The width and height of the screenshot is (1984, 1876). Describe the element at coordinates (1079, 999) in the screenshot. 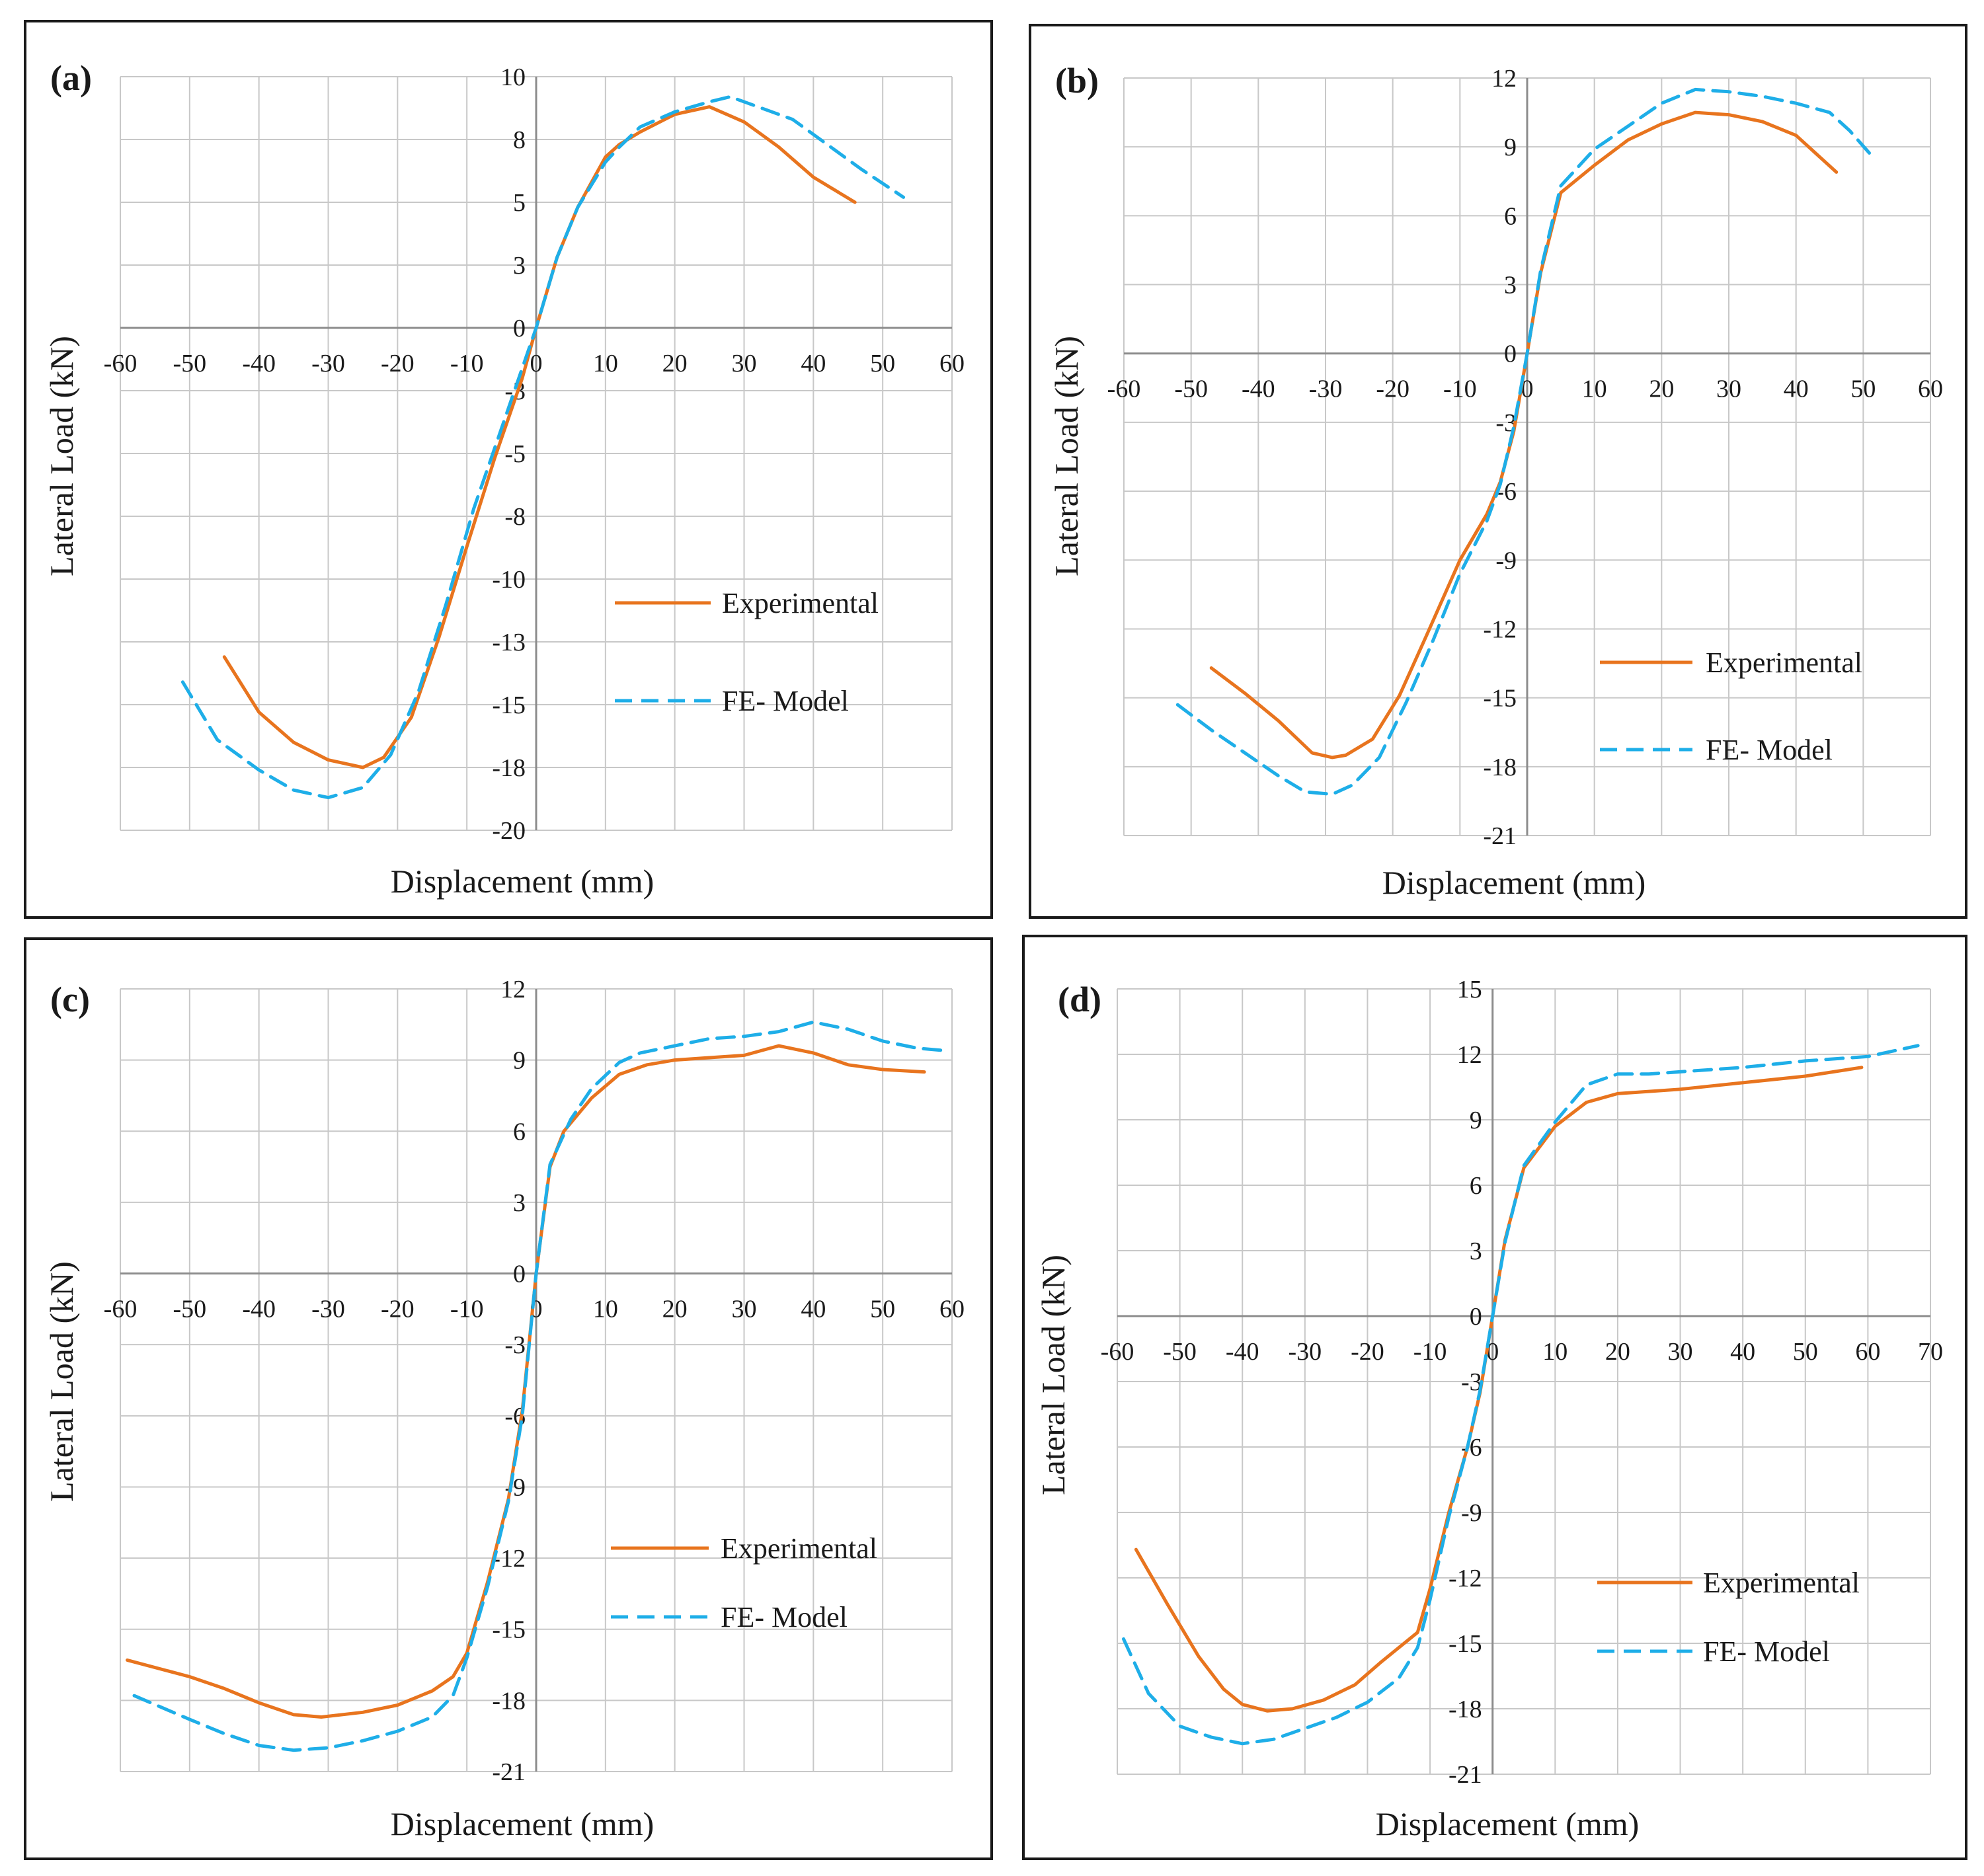

I see `panel-label: (d)` at that location.